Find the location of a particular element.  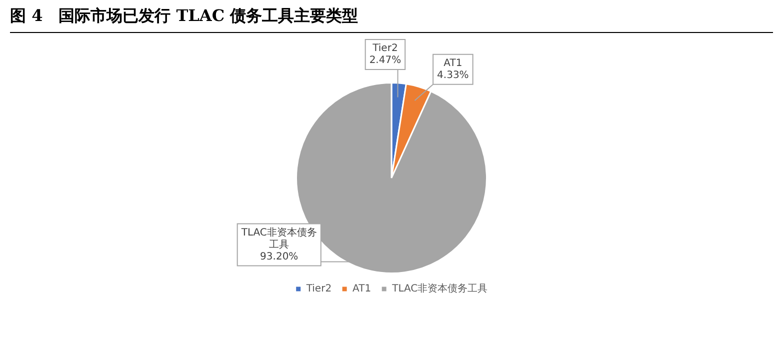

legend-label: TLAC非资本债务工具 is located at coordinates (439, 288).